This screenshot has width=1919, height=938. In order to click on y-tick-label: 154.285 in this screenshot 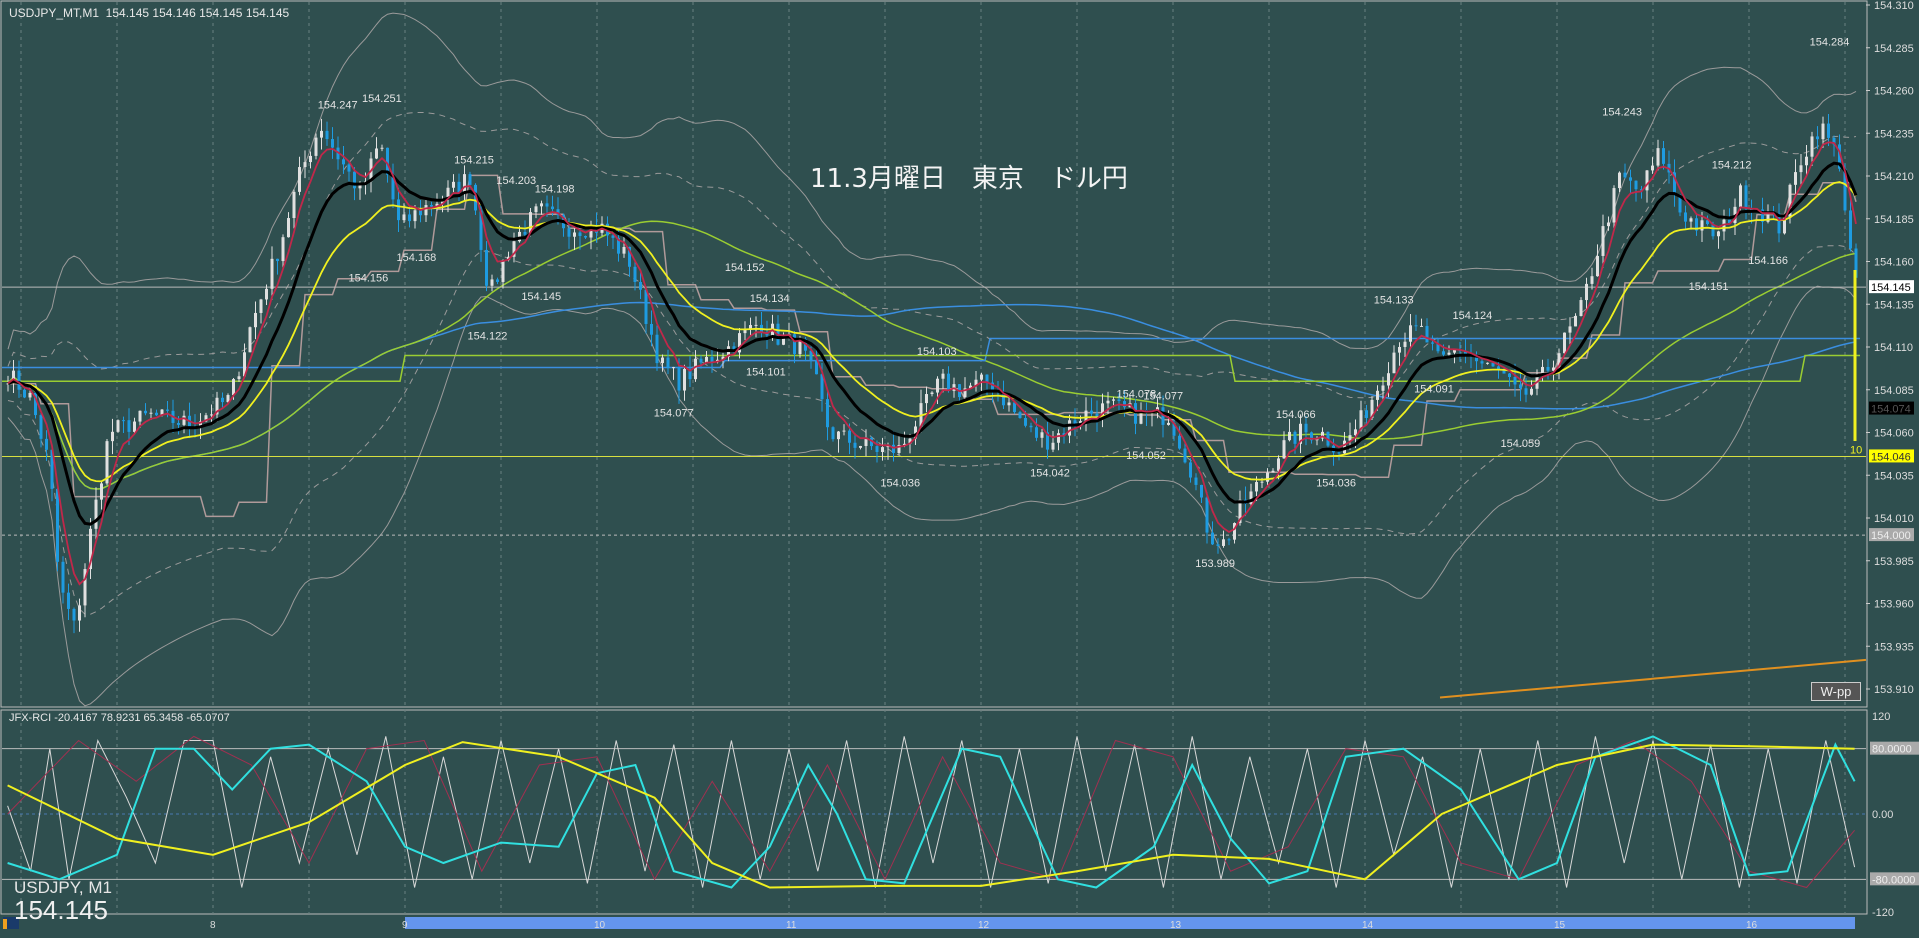, I will do `click(1894, 49)`.